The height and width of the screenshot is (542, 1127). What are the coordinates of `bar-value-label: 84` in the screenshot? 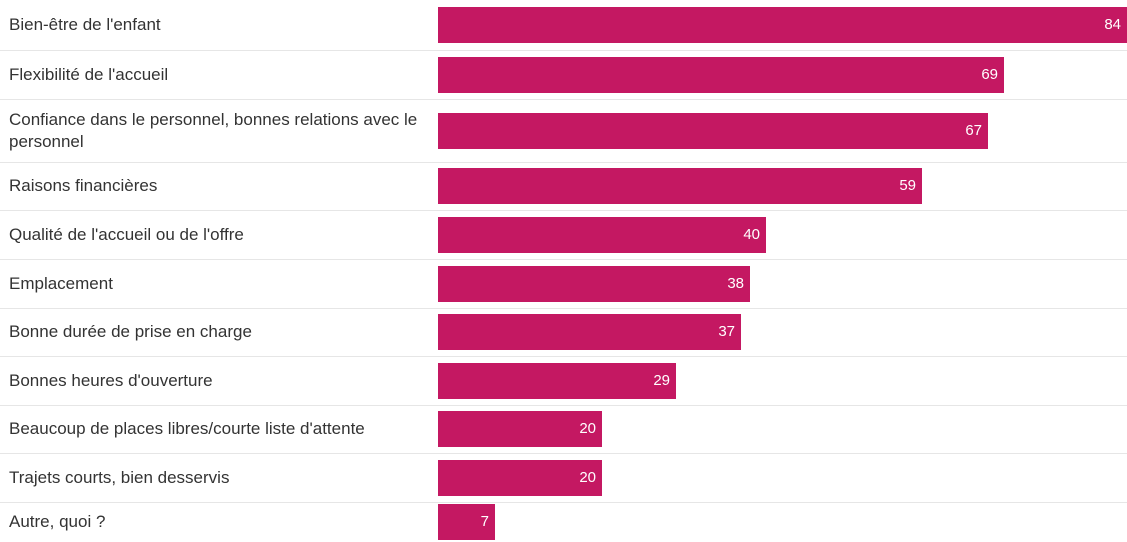 It's located at (1112, 24).